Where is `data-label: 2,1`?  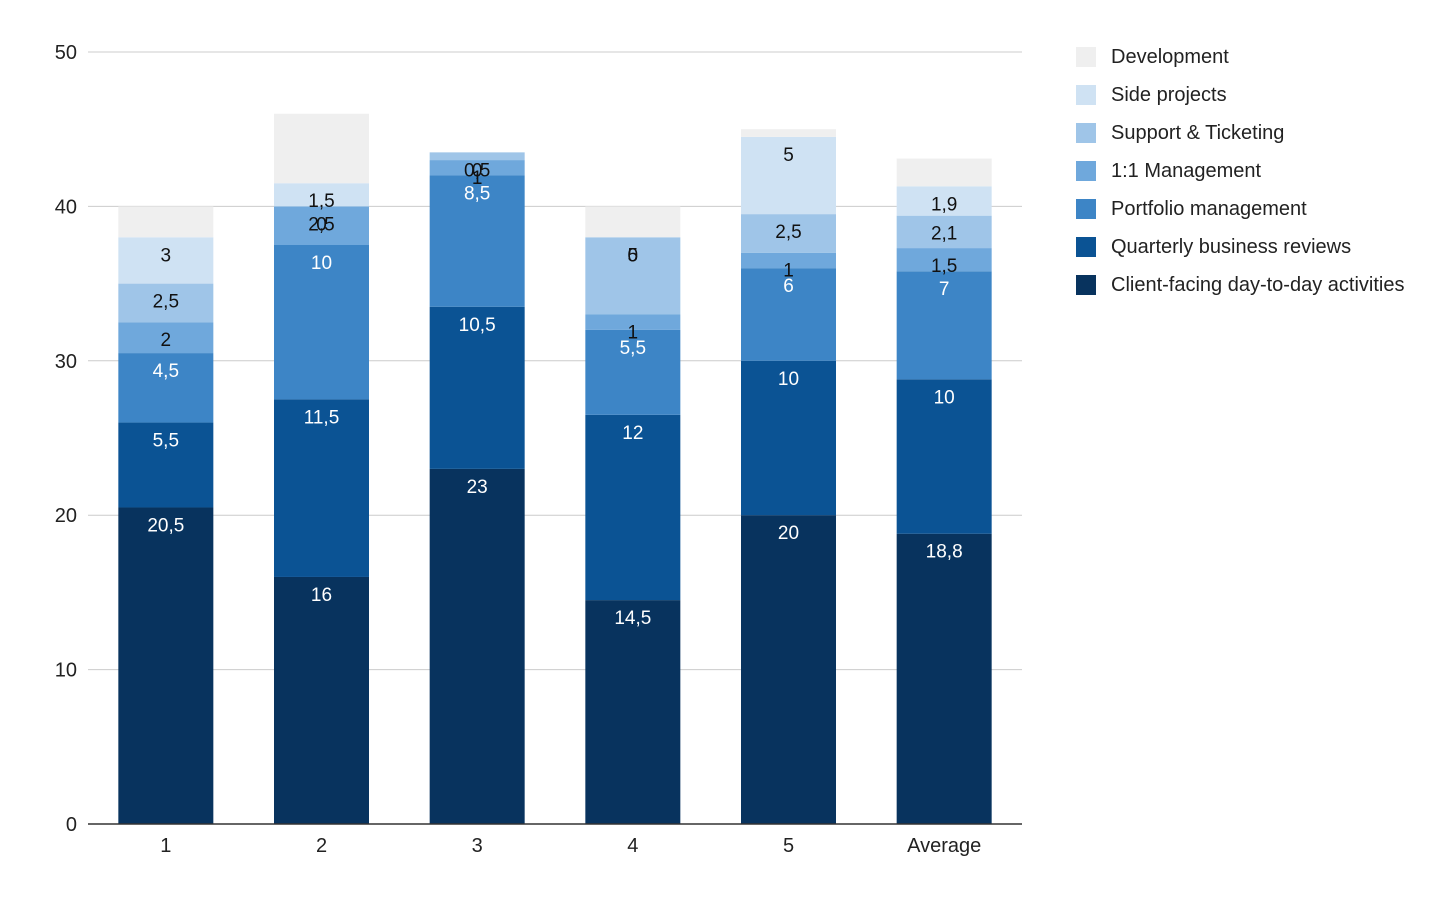 data-label: 2,1 is located at coordinates (944, 234).